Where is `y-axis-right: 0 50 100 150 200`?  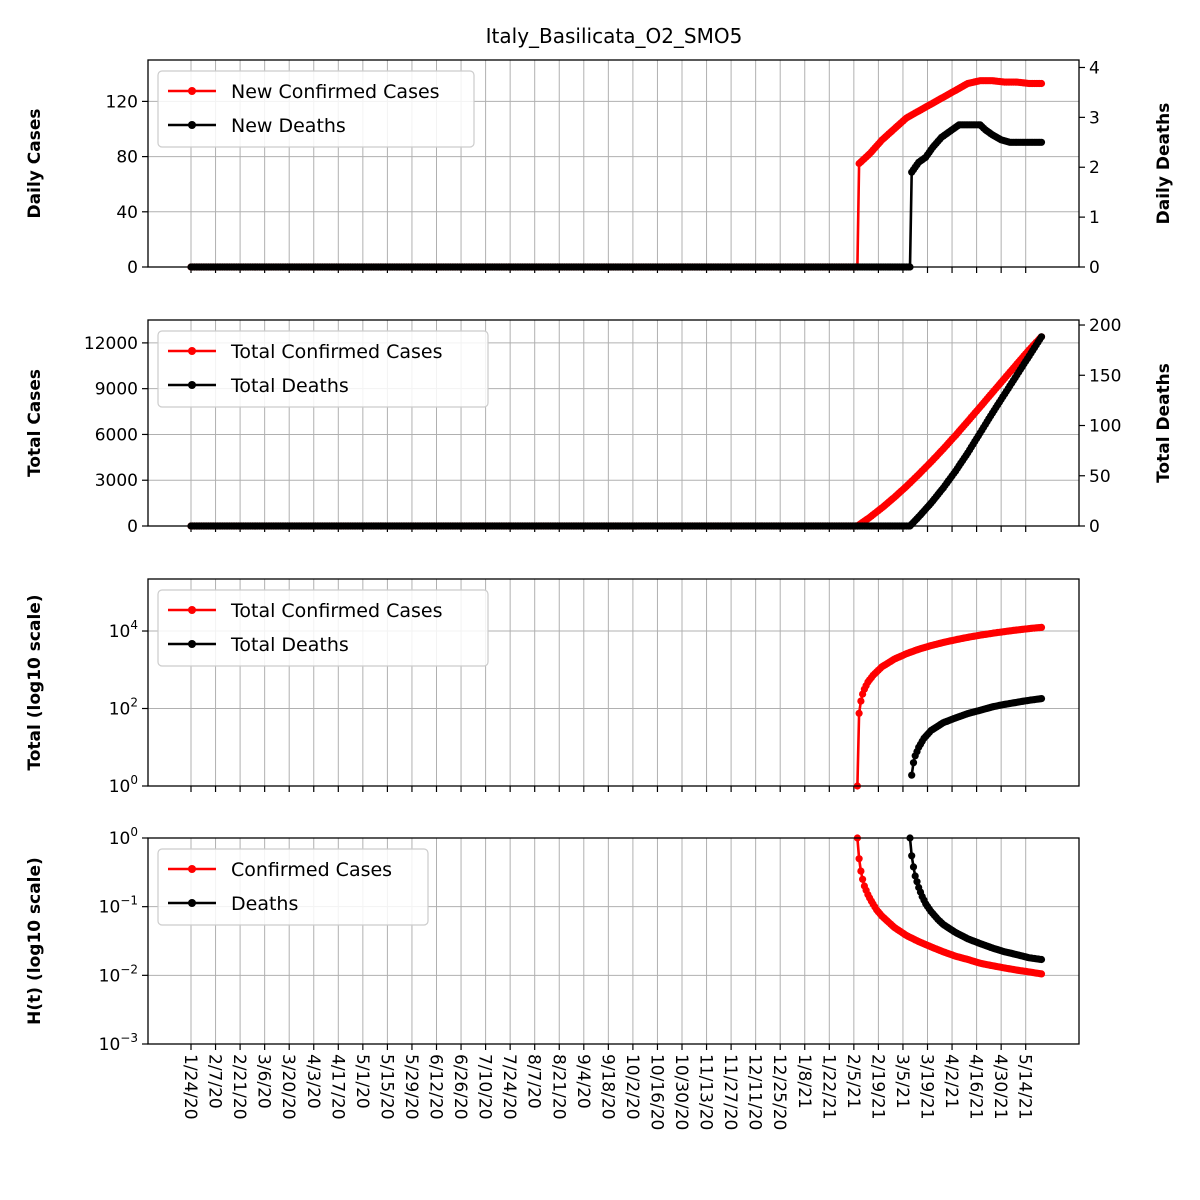
y-axis-right: 0 50 100 150 200 is located at coordinates (1100, 426).